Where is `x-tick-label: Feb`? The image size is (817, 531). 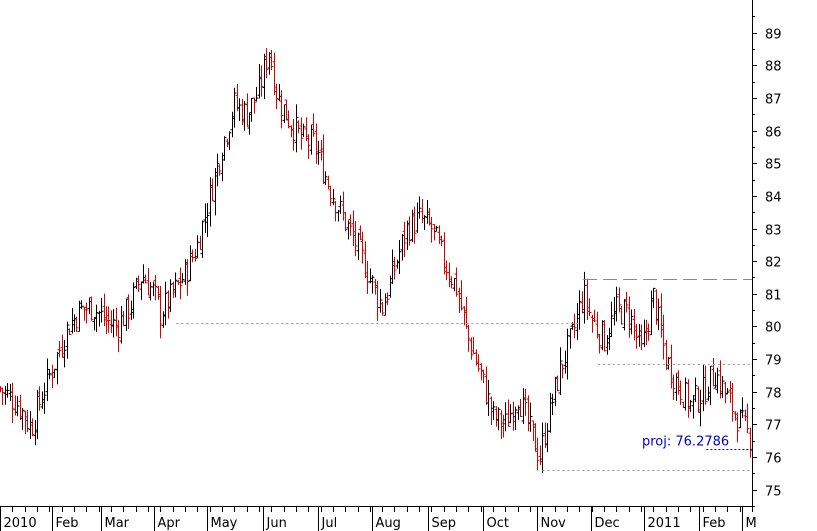
x-tick-label: Feb is located at coordinates (714, 523).